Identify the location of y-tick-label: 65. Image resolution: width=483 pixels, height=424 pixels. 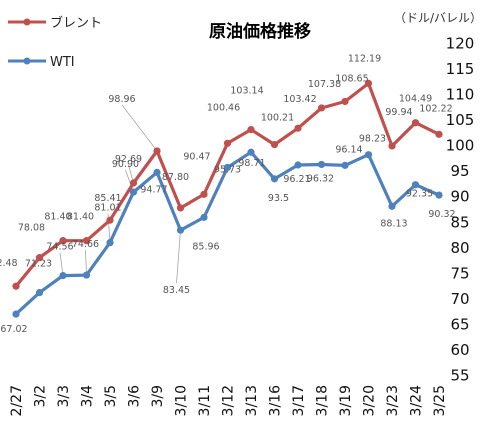
(459, 324).